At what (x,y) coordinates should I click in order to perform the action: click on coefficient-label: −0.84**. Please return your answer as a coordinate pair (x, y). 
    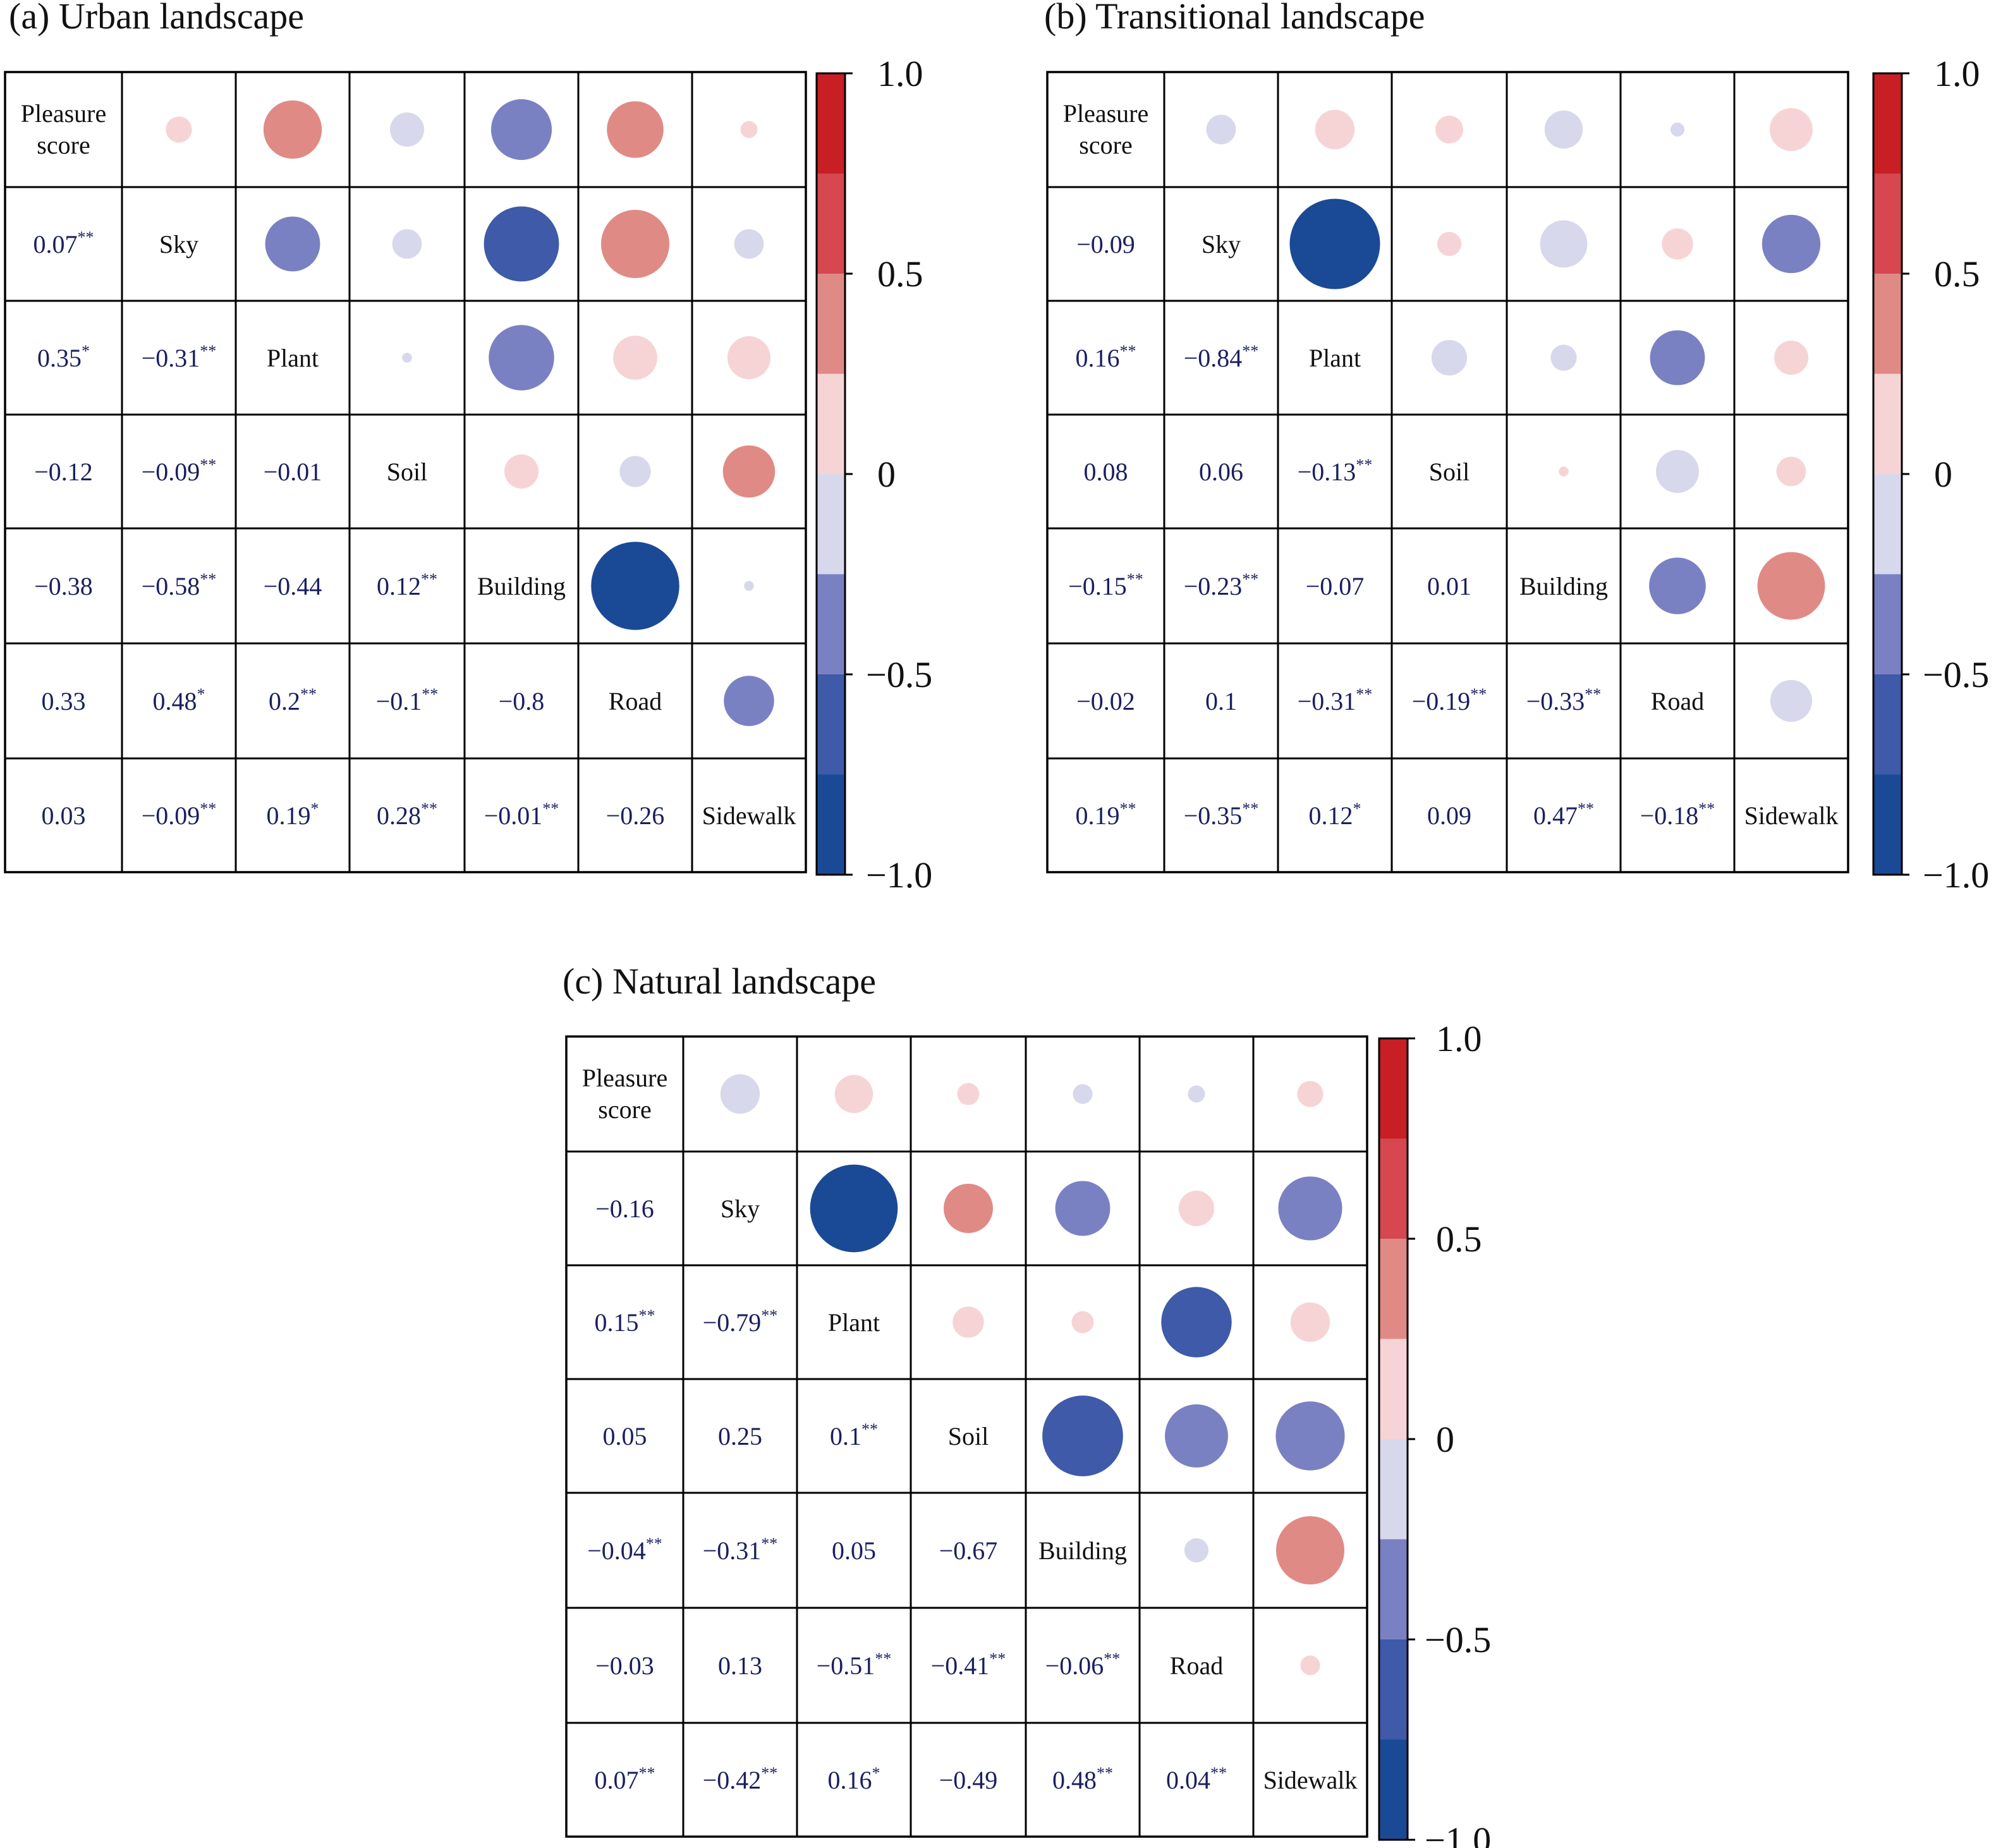
    Looking at the image, I should click on (1221, 357).